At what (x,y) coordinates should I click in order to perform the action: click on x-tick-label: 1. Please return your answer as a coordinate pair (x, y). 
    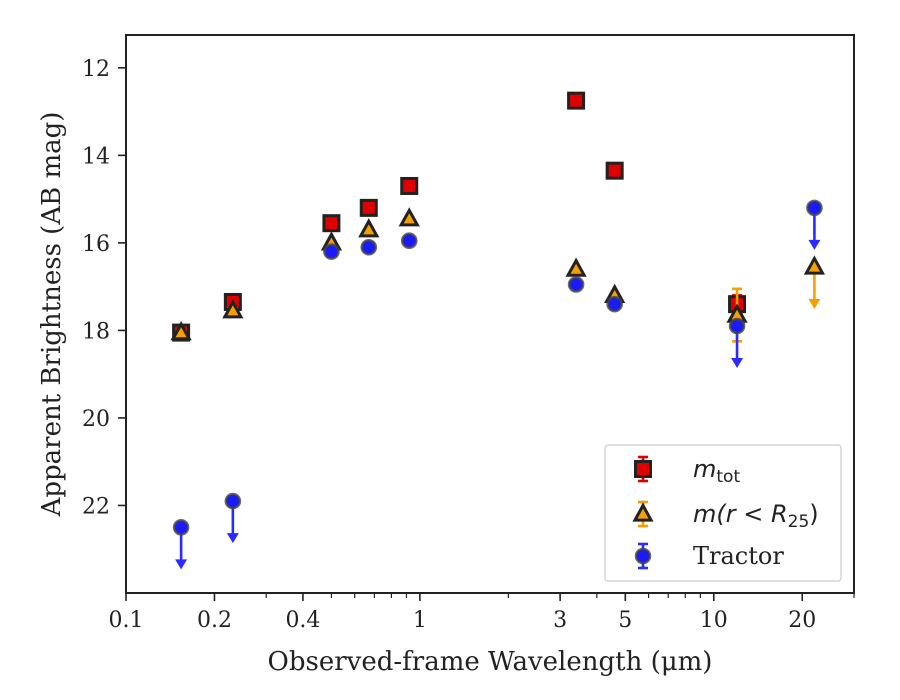
    Looking at the image, I should click on (420, 620).